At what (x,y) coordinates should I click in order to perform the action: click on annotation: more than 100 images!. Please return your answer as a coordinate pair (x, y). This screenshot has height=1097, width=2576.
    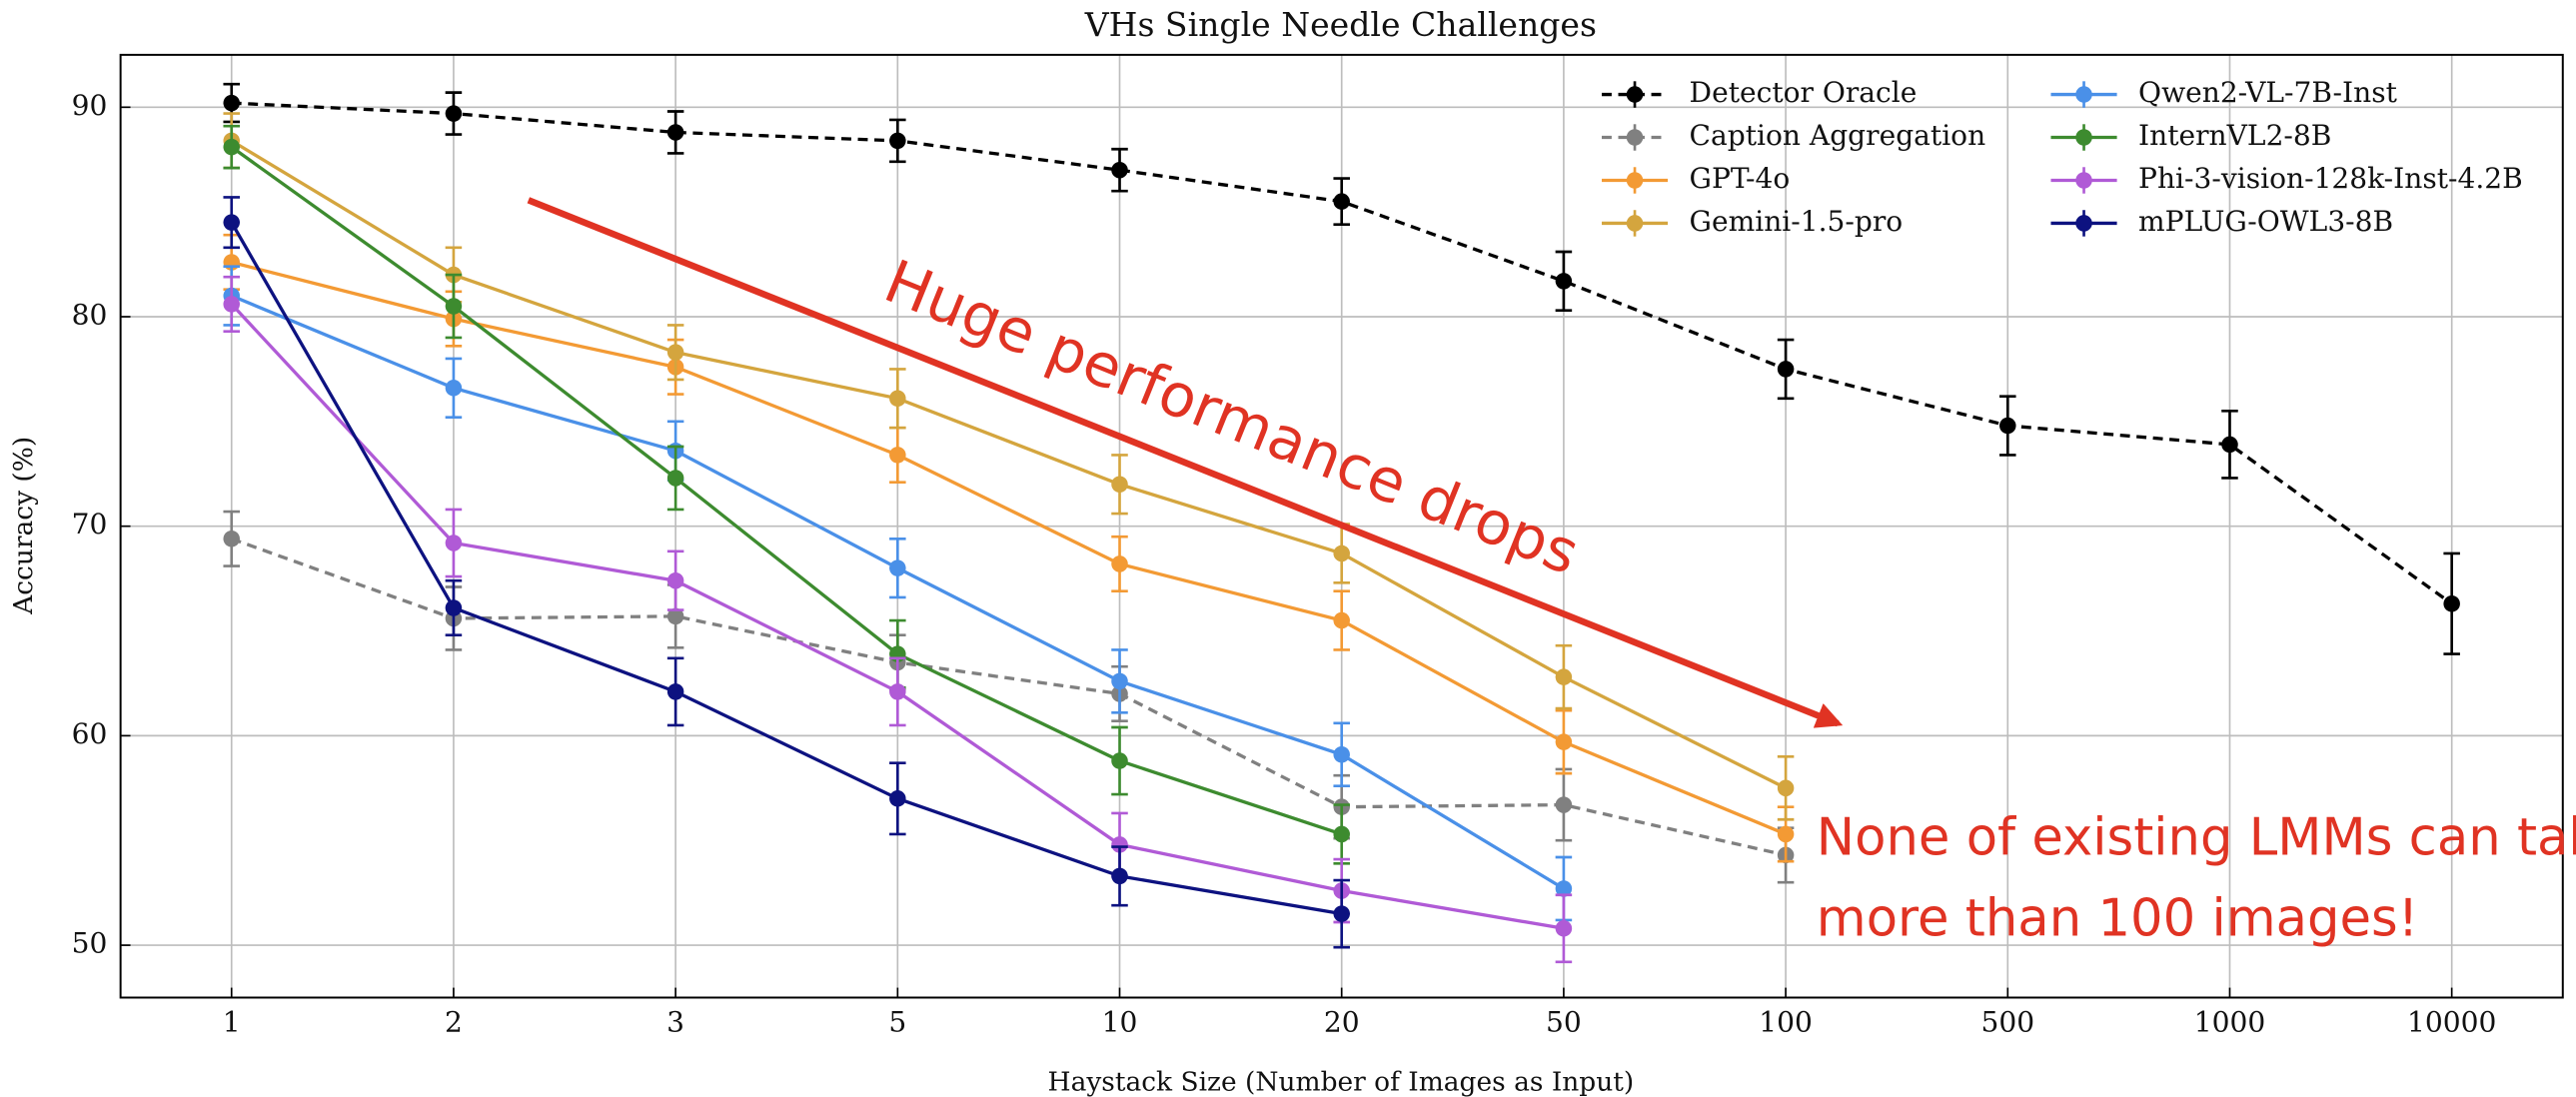
    Looking at the image, I should click on (2117, 918).